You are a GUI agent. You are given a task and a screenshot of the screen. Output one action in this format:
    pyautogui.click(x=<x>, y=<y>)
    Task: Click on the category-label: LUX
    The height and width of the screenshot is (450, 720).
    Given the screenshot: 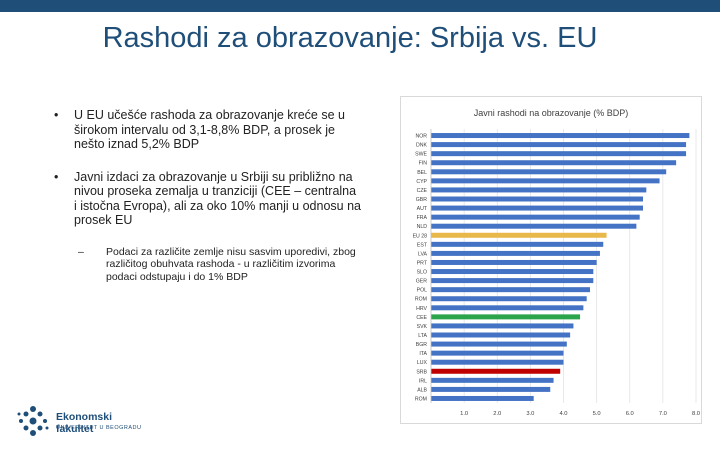 What is the action you would take?
    pyautogui.click(x=422, y=363)
    